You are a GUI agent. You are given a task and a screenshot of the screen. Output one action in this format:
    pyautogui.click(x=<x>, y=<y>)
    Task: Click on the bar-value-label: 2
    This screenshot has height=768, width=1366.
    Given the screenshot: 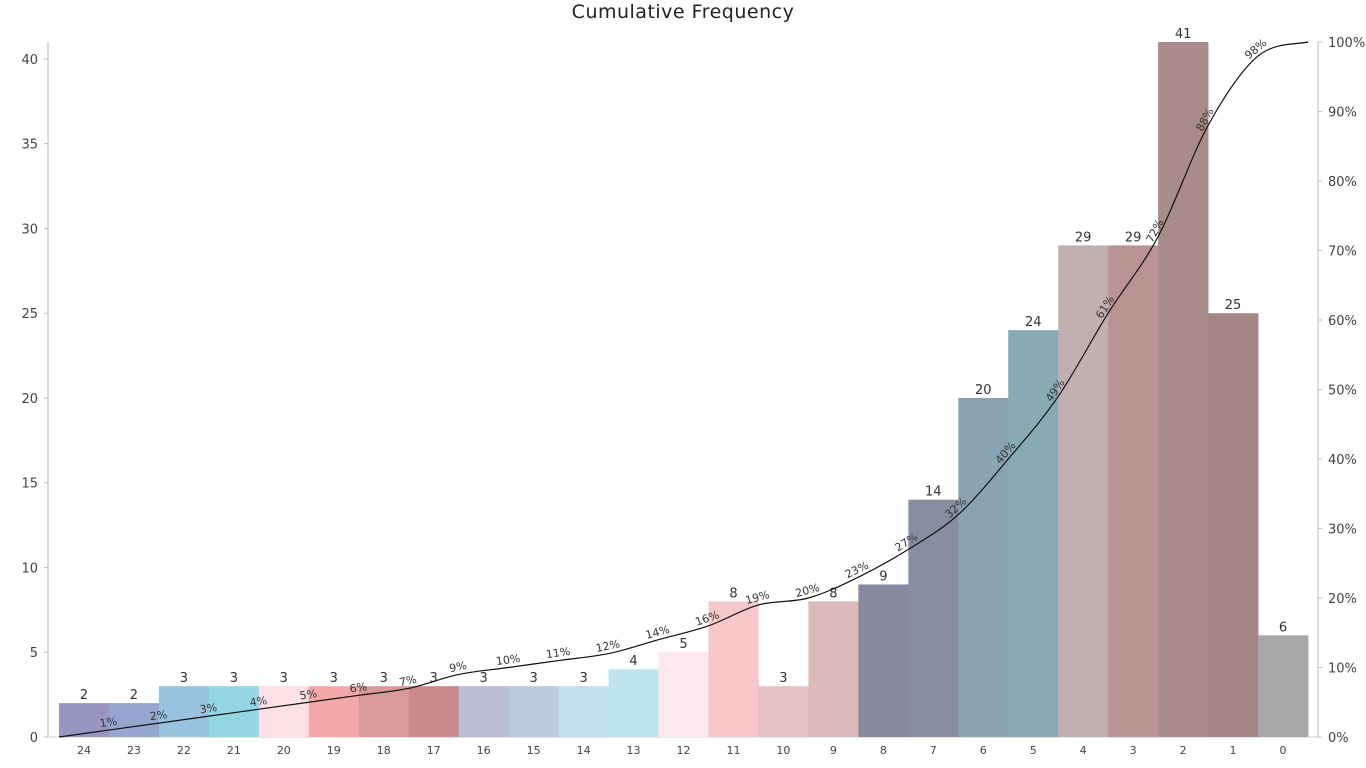 What is the action you would take?
    pyautogui.click(x=84, y=695)
    